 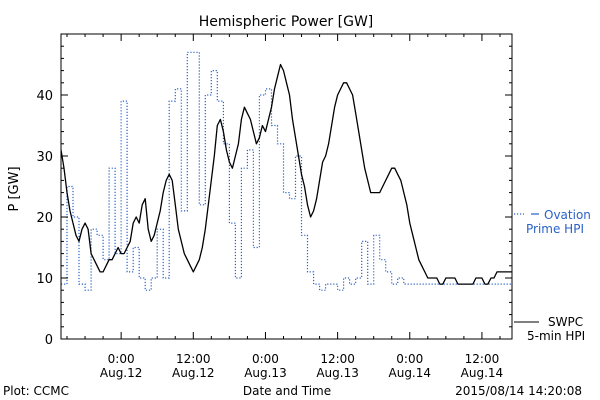 What do you see at coordinates (556, 336) in the screenshot?
I see `legend-label-swpc: 5-min HPI` at bounding box center [556, 336].